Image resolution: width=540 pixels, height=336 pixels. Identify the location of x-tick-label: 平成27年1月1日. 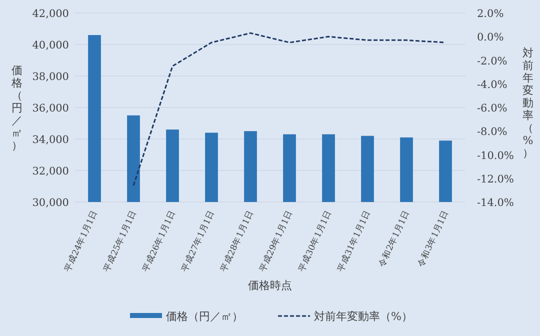
(198, 241).